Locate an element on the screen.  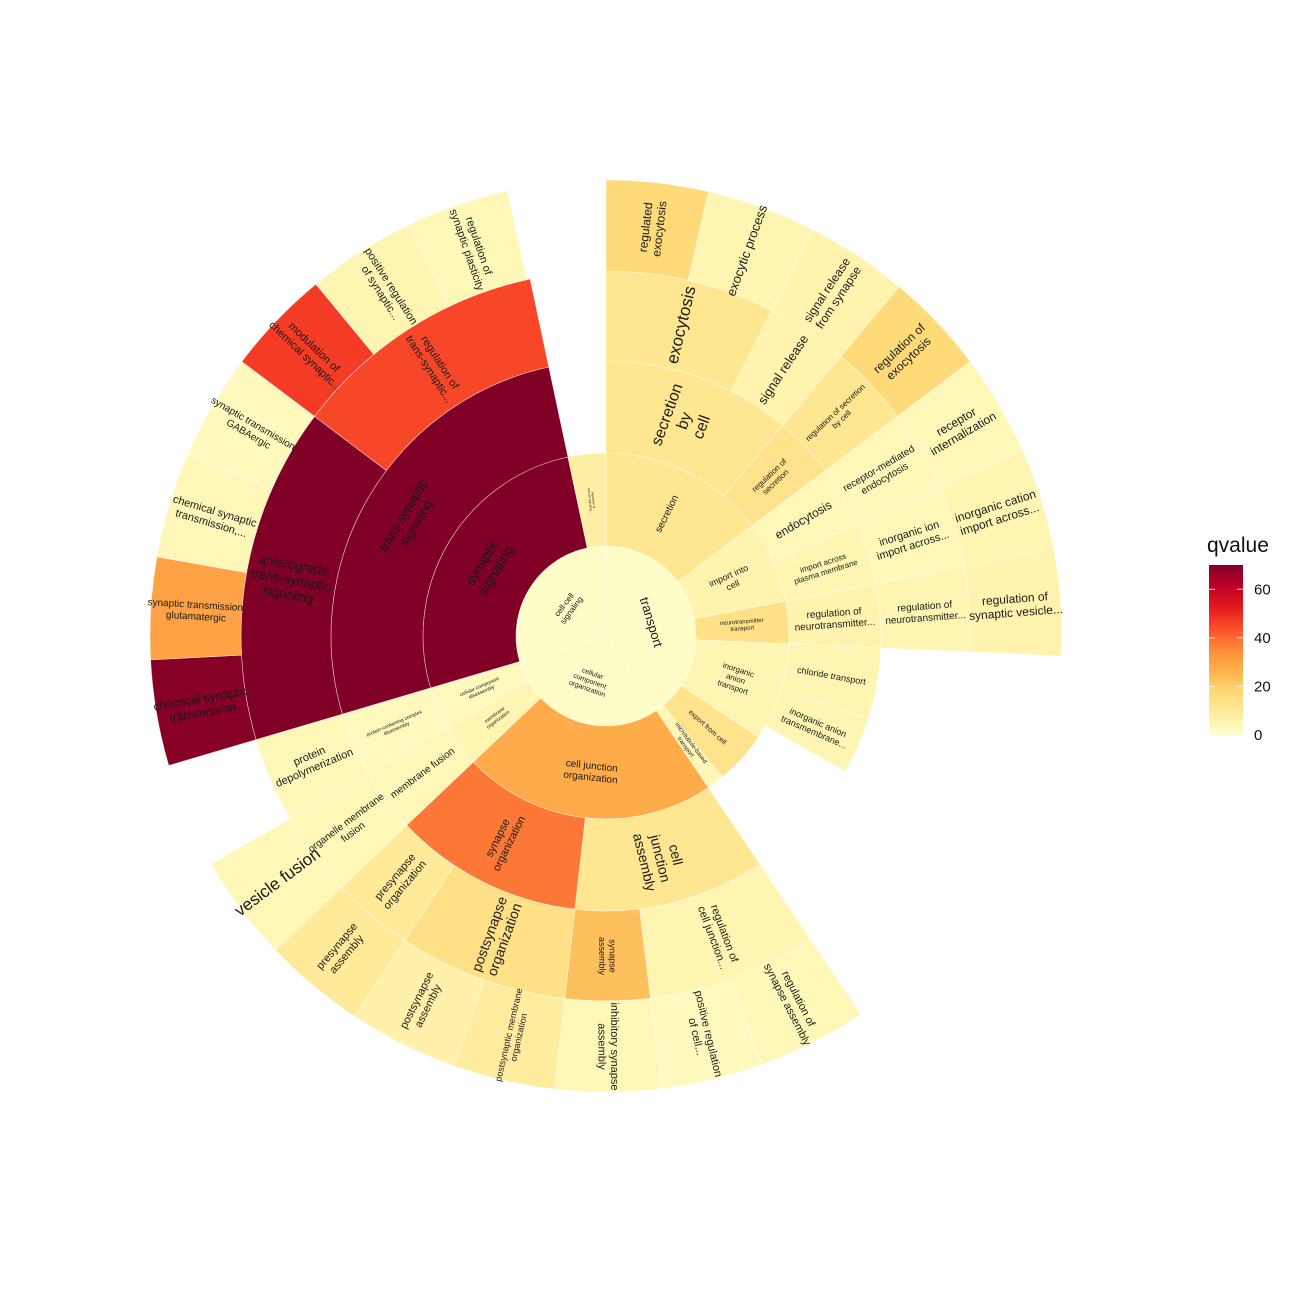
legend-colorbar is located at coordinates (1226, 650).